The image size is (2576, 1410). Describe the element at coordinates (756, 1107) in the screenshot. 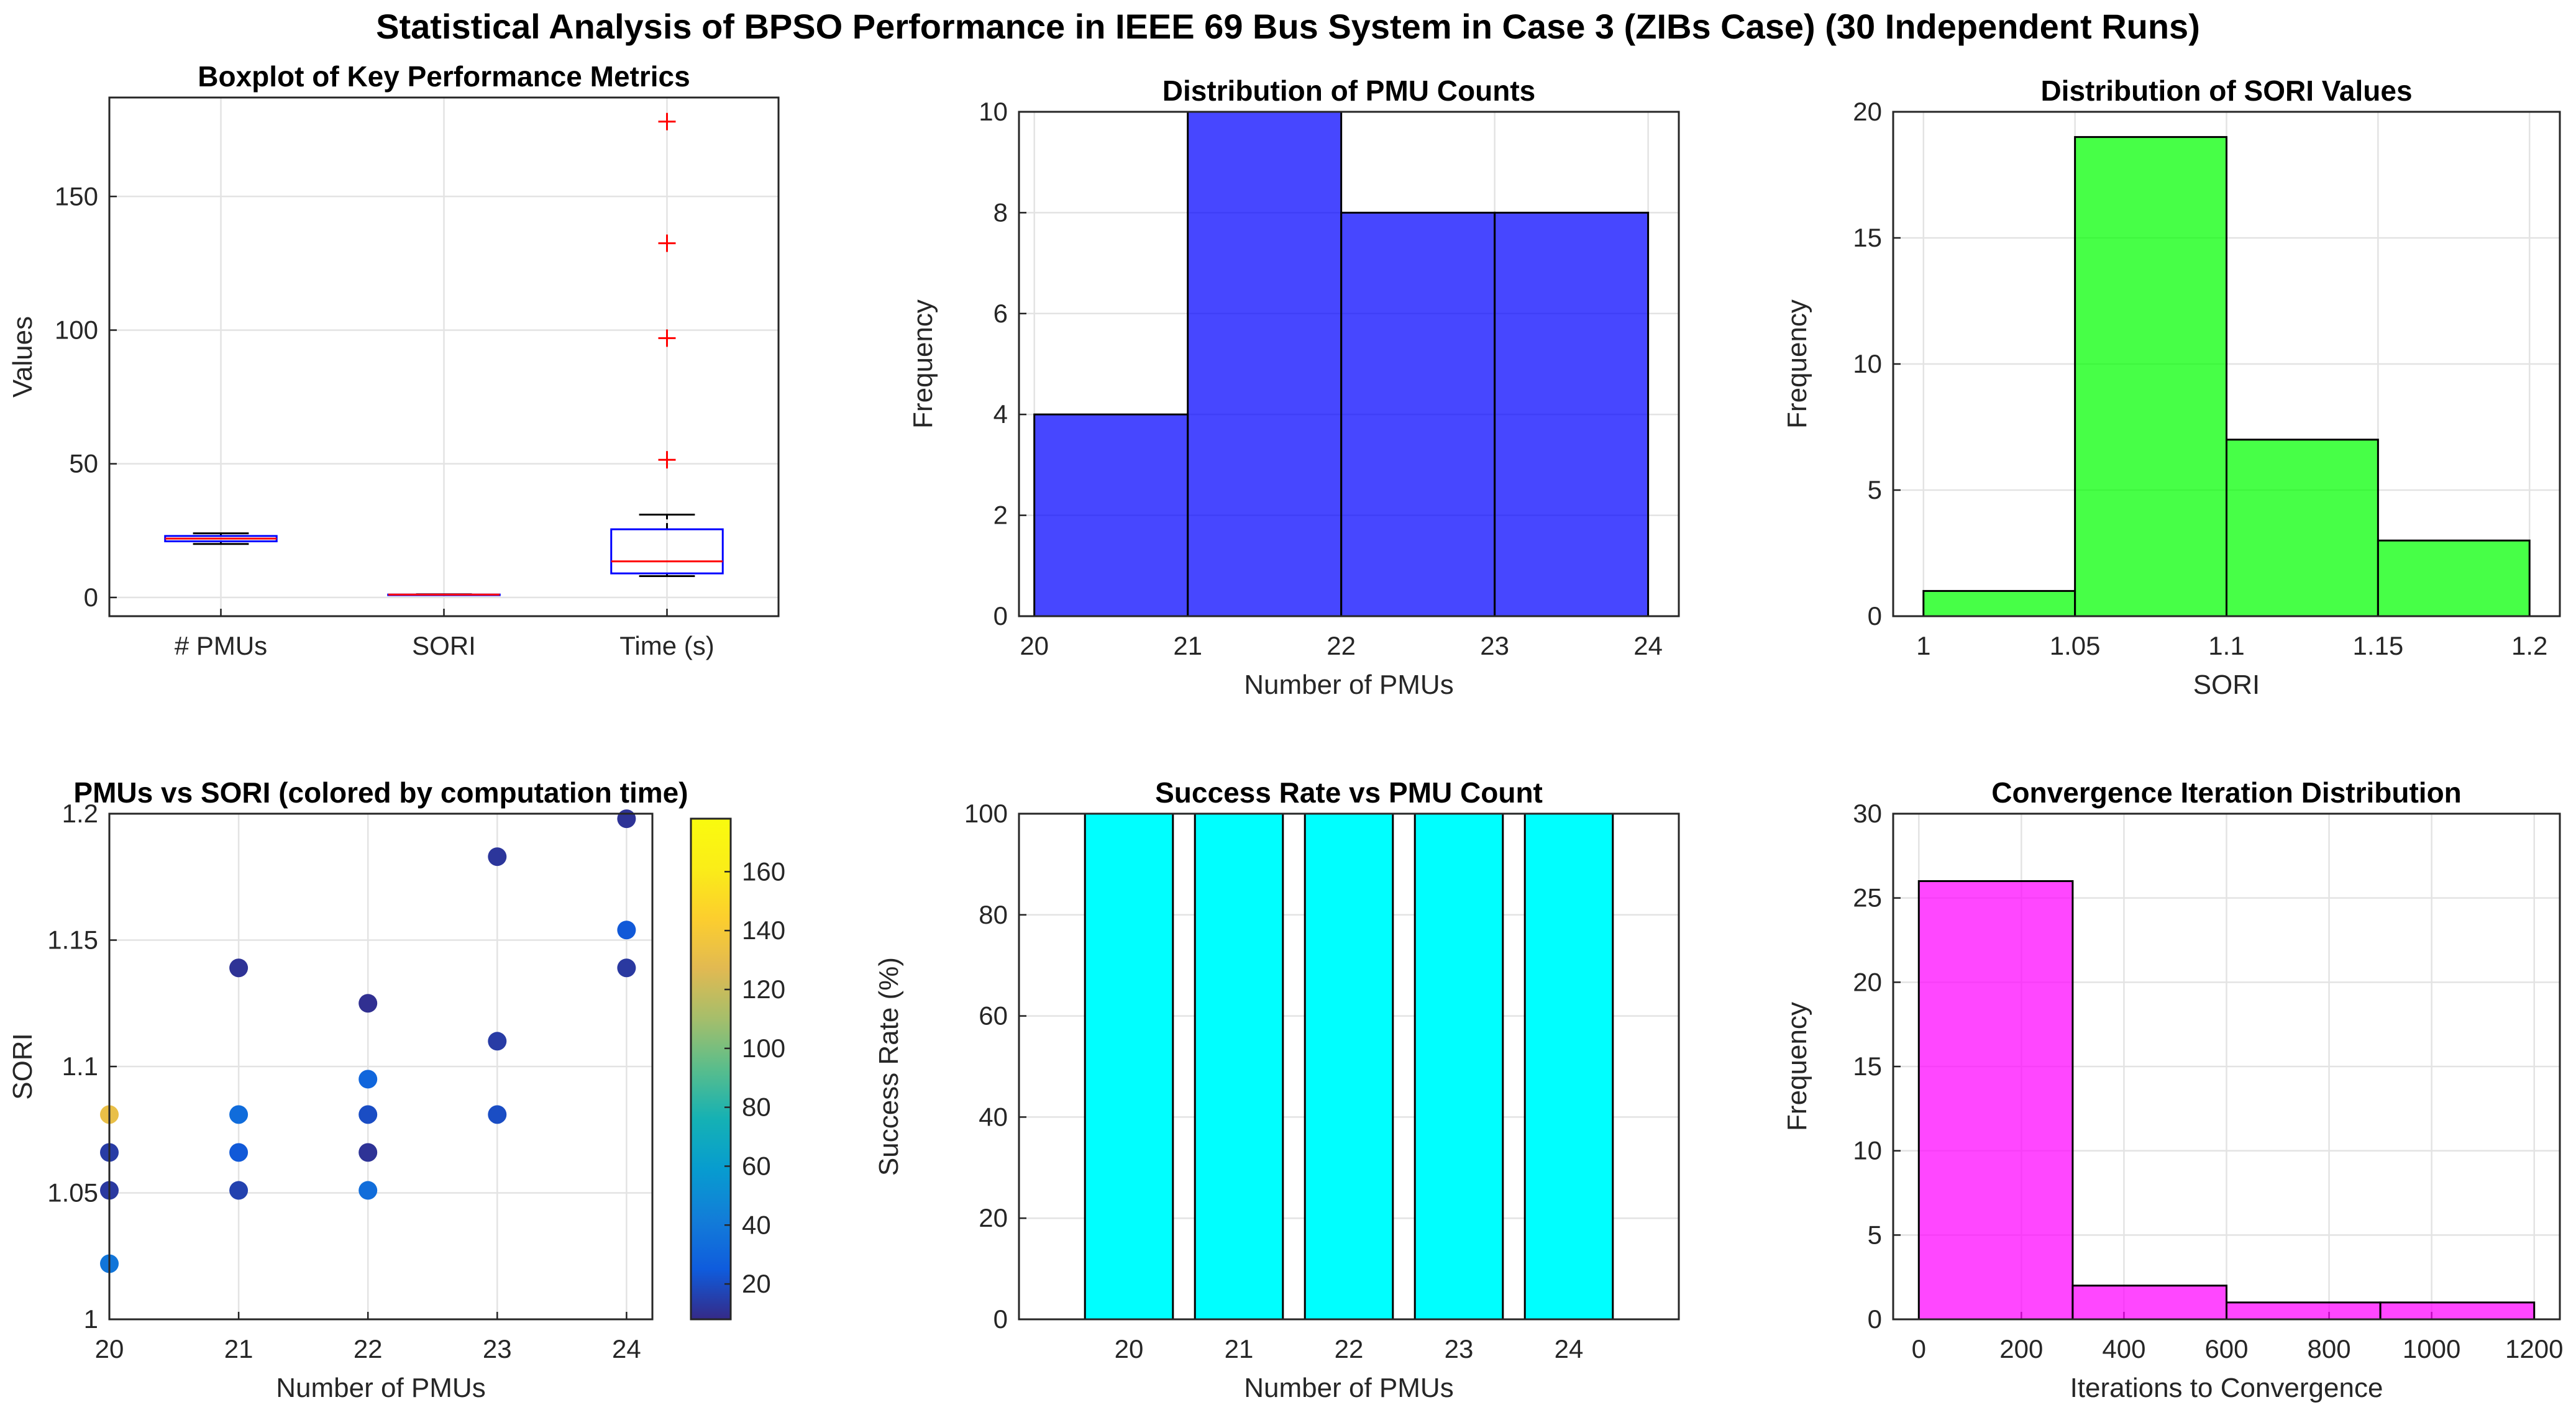

I see `colorbar-tick-label: 80` at that location.